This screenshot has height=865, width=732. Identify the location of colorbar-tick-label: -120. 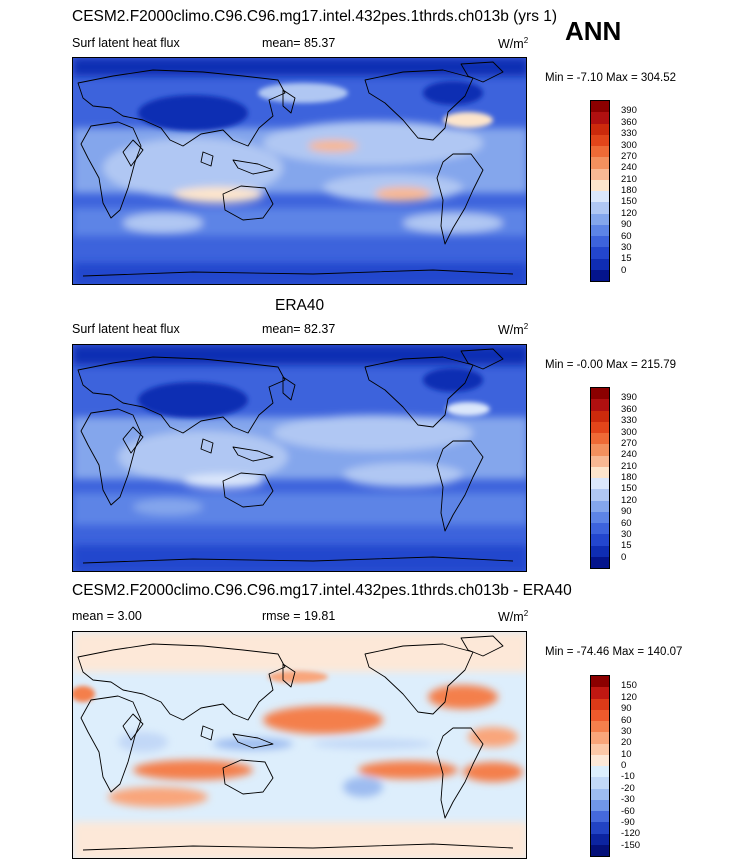
(631, 834).